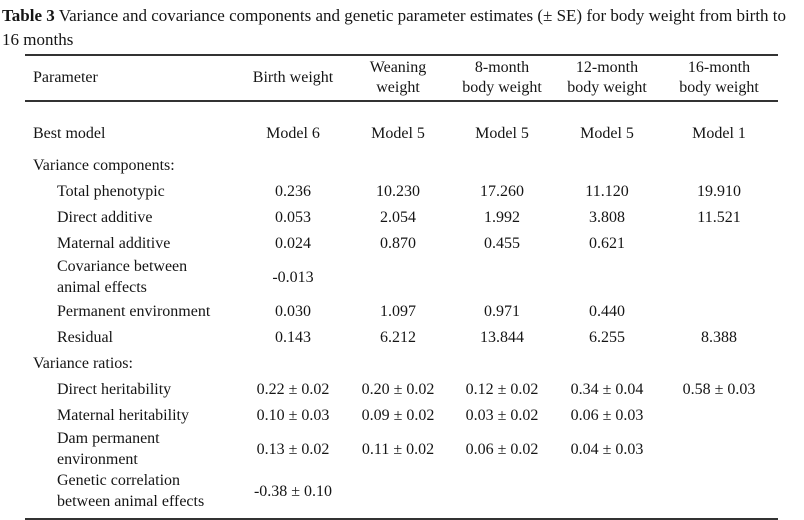 The width and height of the screenshot is (804, 520). I want to click on table-row: Residual 0.143 6.212 13.844 6.255 8.388, so click(401, 337).